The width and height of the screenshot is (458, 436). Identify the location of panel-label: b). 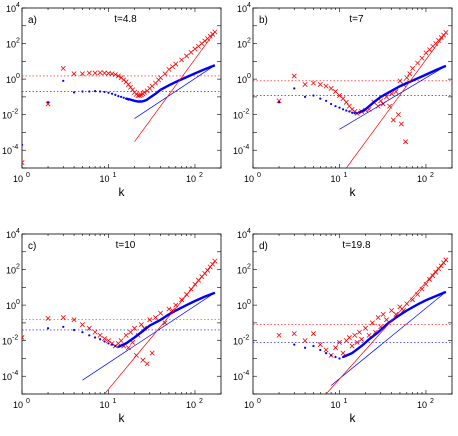
(263, 20).